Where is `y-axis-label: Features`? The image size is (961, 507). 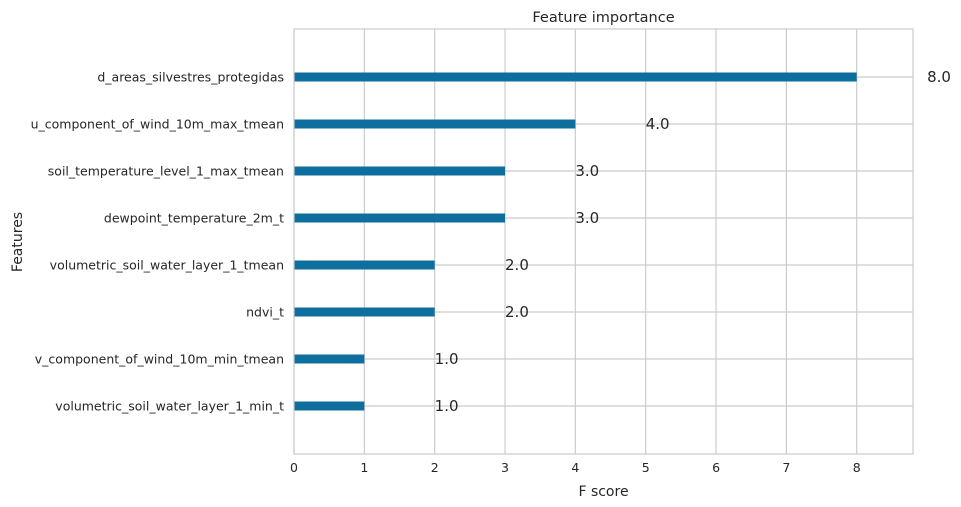
y-axis-label: Features is located at coordinates (18, 242).